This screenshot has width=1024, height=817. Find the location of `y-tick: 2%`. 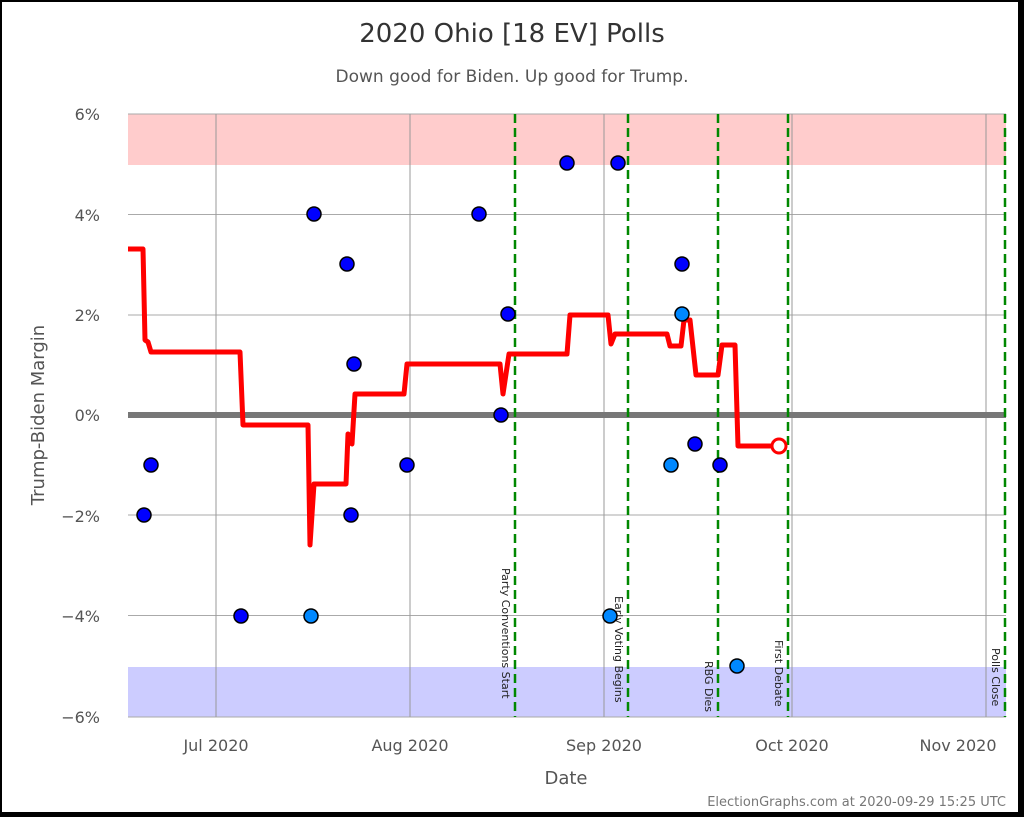

y-tick: 2% is located at coordinates (87, 315).